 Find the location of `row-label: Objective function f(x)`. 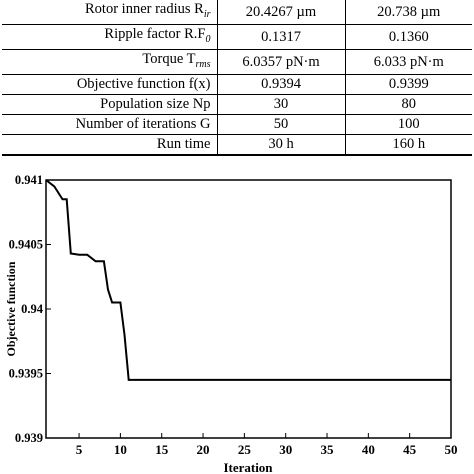

row-label: Objective function f(x) is located at coordinates (110, 84).